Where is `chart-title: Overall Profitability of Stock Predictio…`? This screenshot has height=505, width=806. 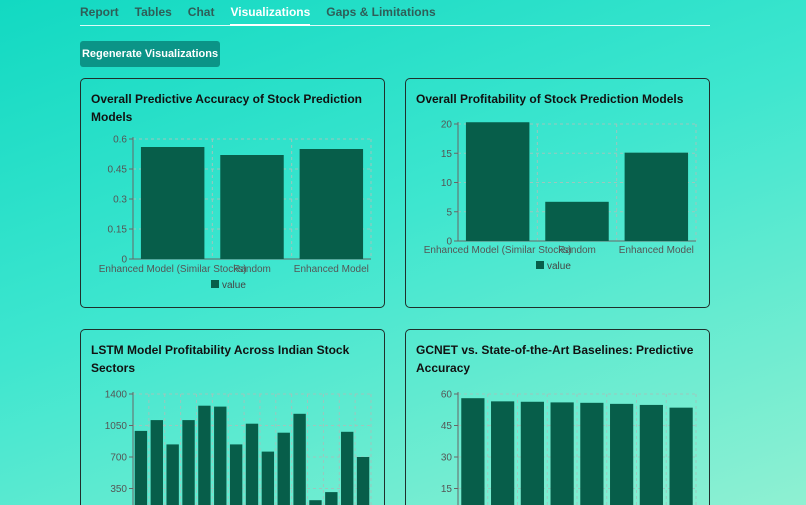 chart-title: Overall Profitability of Stock Predictio… is located at coordinates (550, 99).